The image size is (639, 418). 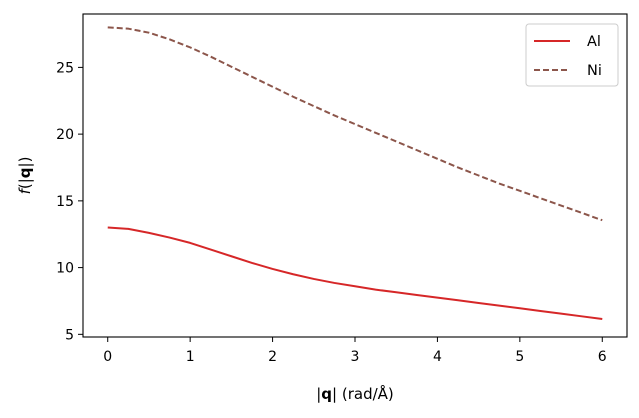 What do you see at coordinates (65, 135) in the screenshot?
I see `y-tick-label: 20` at bounding box center [65, 135].